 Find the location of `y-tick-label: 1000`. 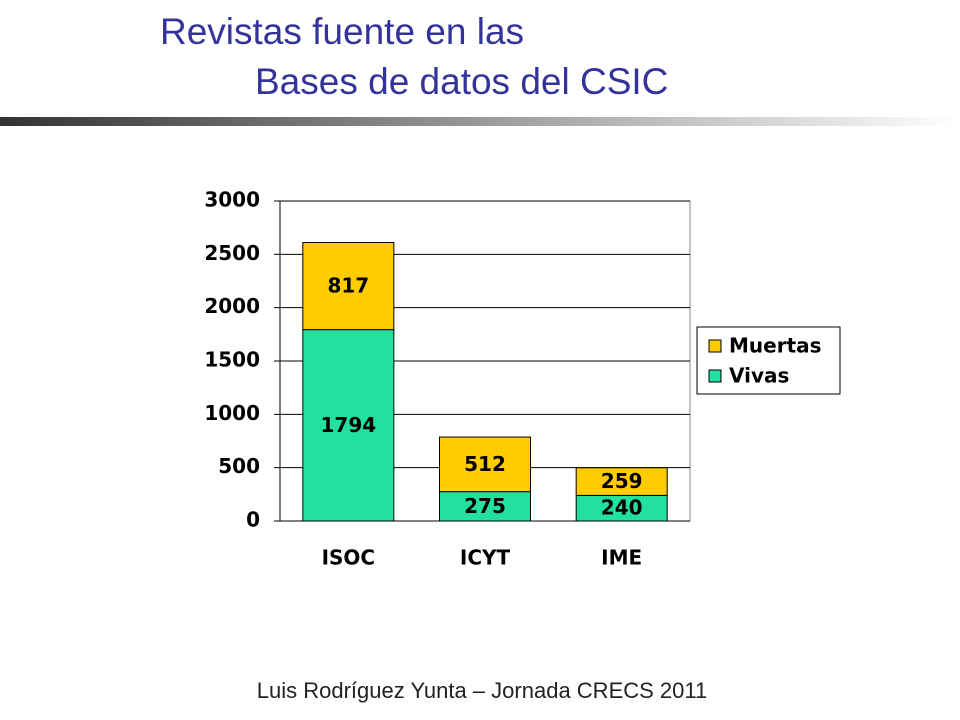

y-tick-label: 1000 is located at coordinates (232, 413).